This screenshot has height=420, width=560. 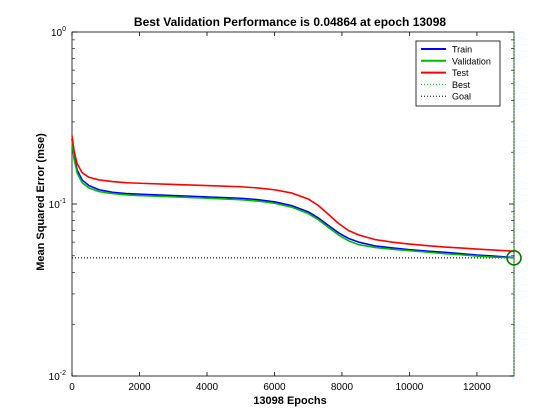 I want to click on x-tick-label: 12000, so click(x=477, y=387).